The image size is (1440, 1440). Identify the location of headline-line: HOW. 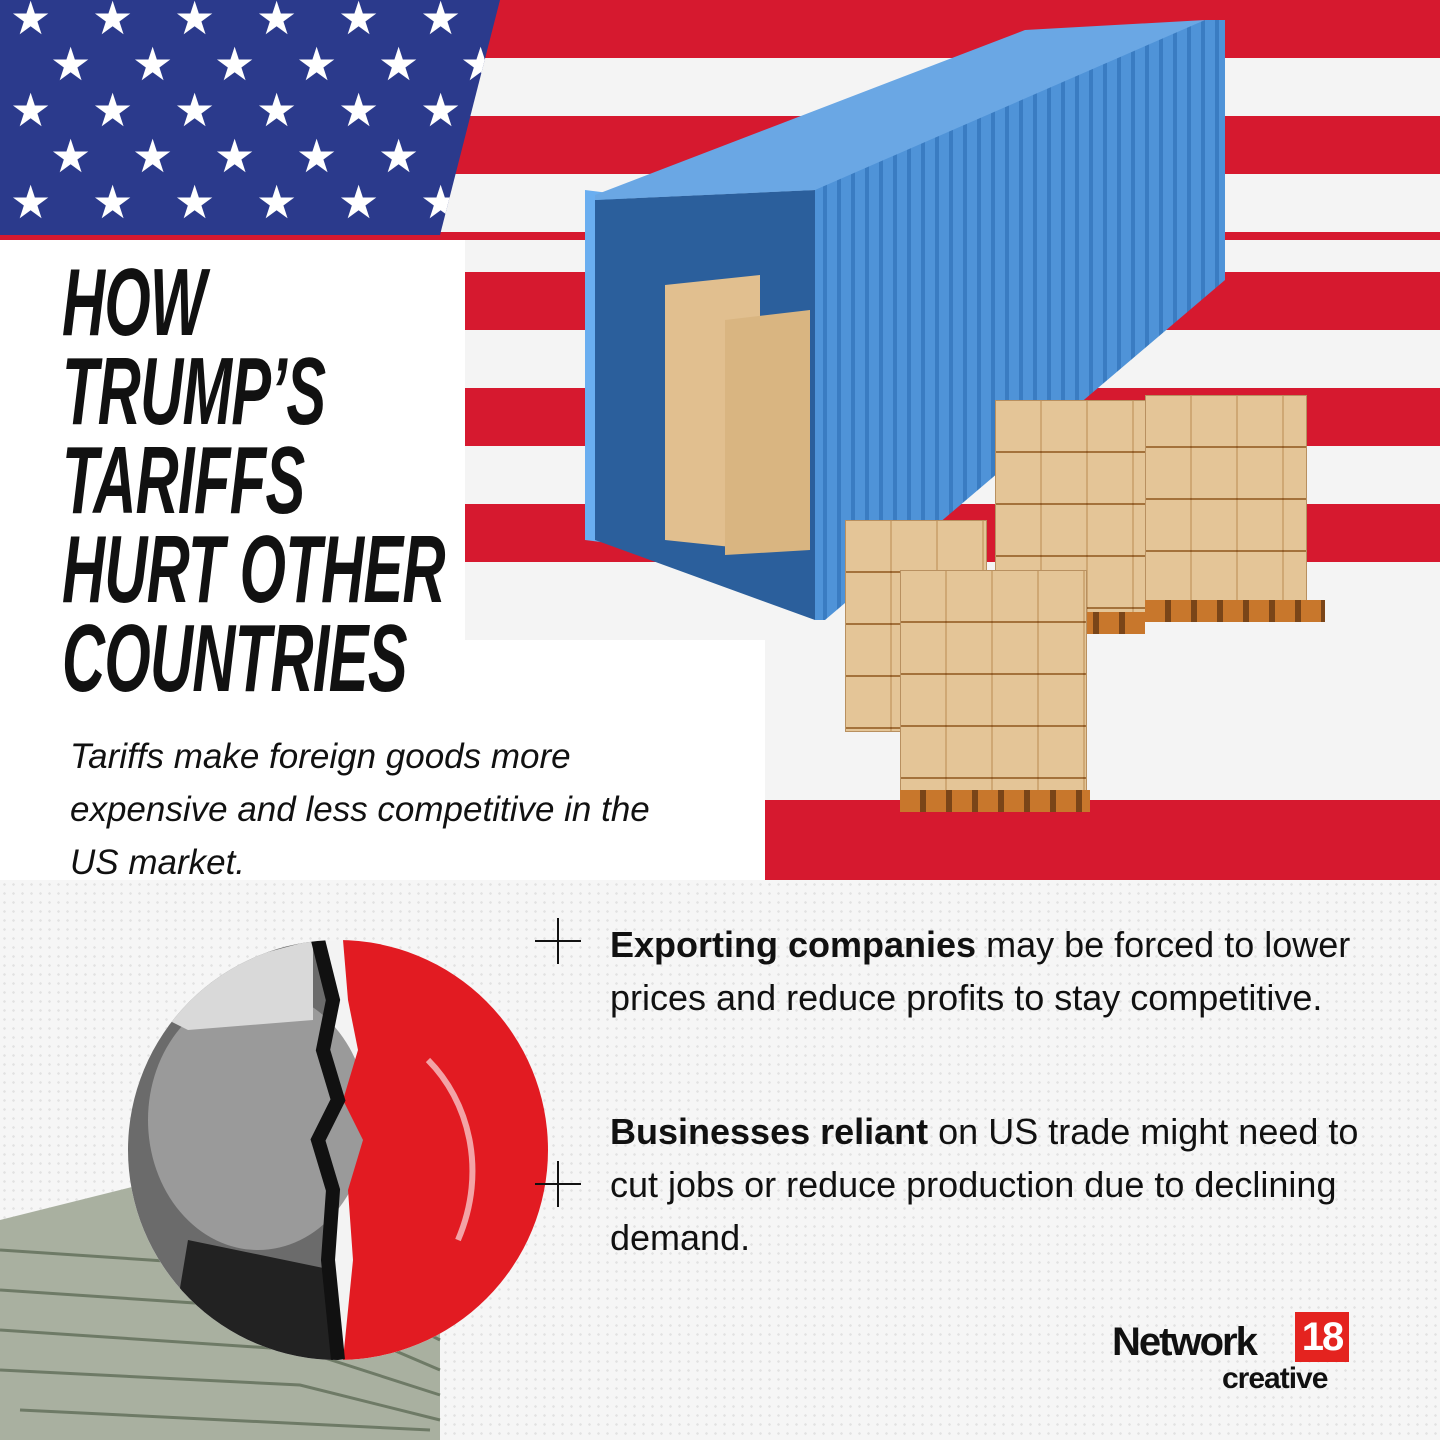
(134, 302).